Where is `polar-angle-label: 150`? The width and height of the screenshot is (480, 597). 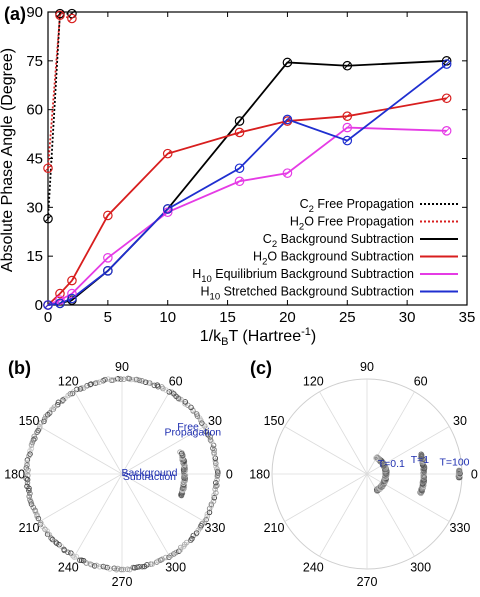 polar-angle-label: 150 is located at coordinates (29, 421).